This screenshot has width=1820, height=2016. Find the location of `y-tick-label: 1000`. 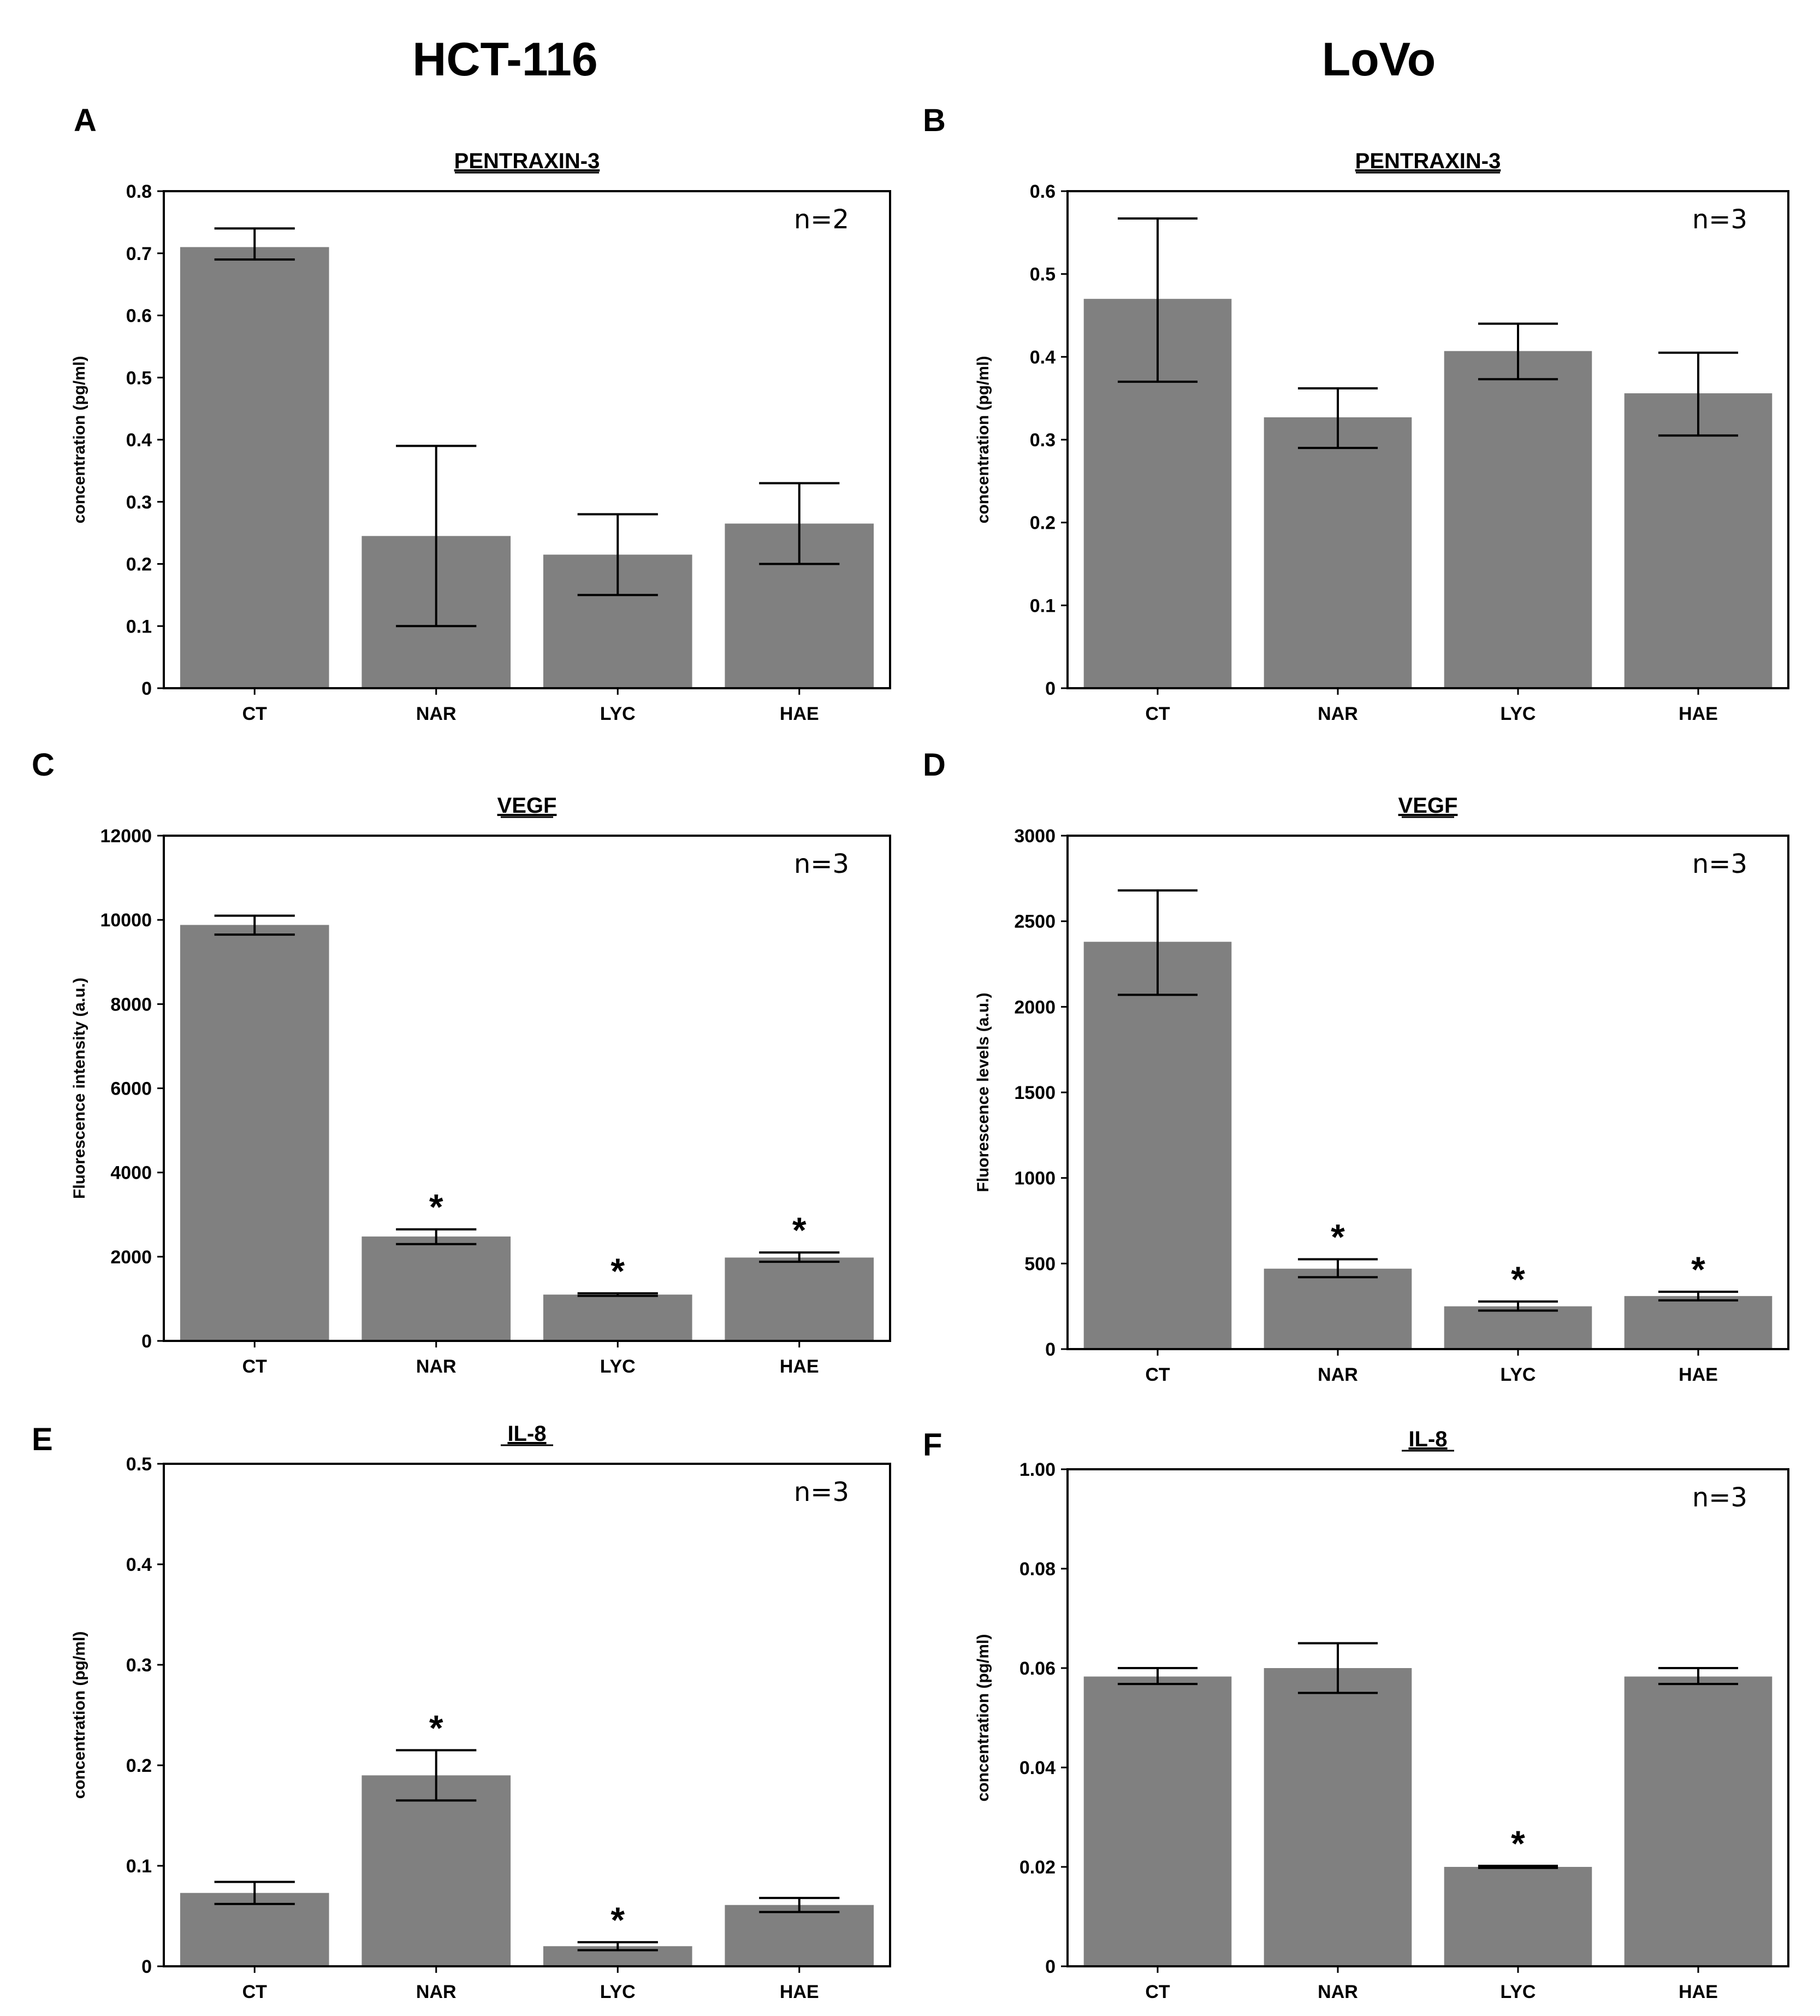

y-tick-label: 1000 is located at coordinates (1035, 1178).